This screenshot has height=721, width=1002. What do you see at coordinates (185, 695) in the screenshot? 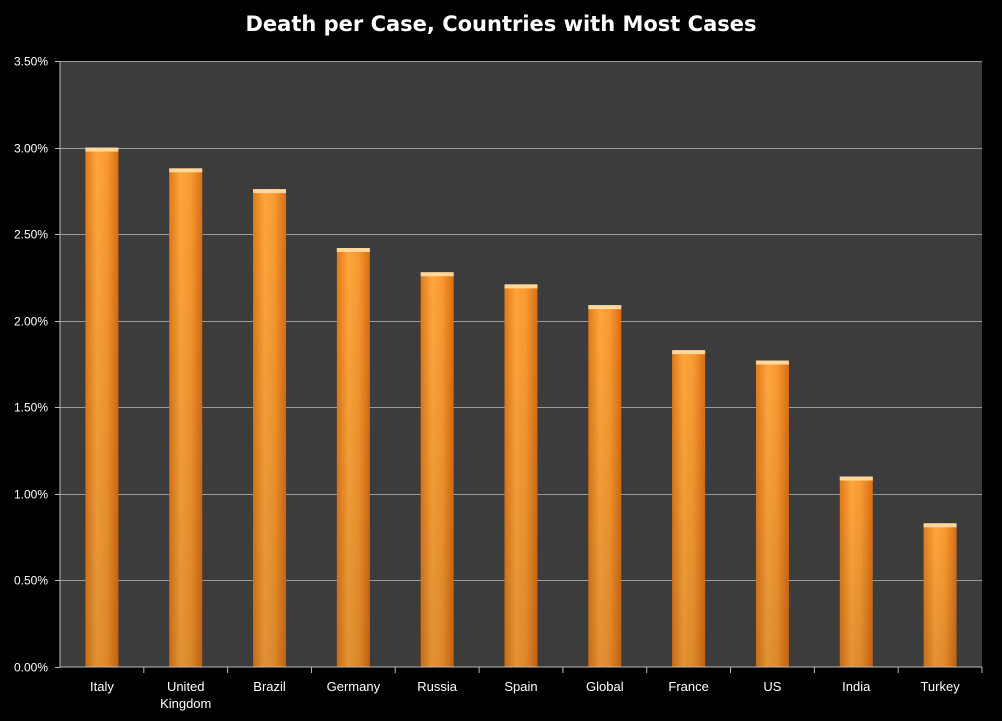
I see `x-tick-label: United Kingdom` at bounding box center [185, 695].